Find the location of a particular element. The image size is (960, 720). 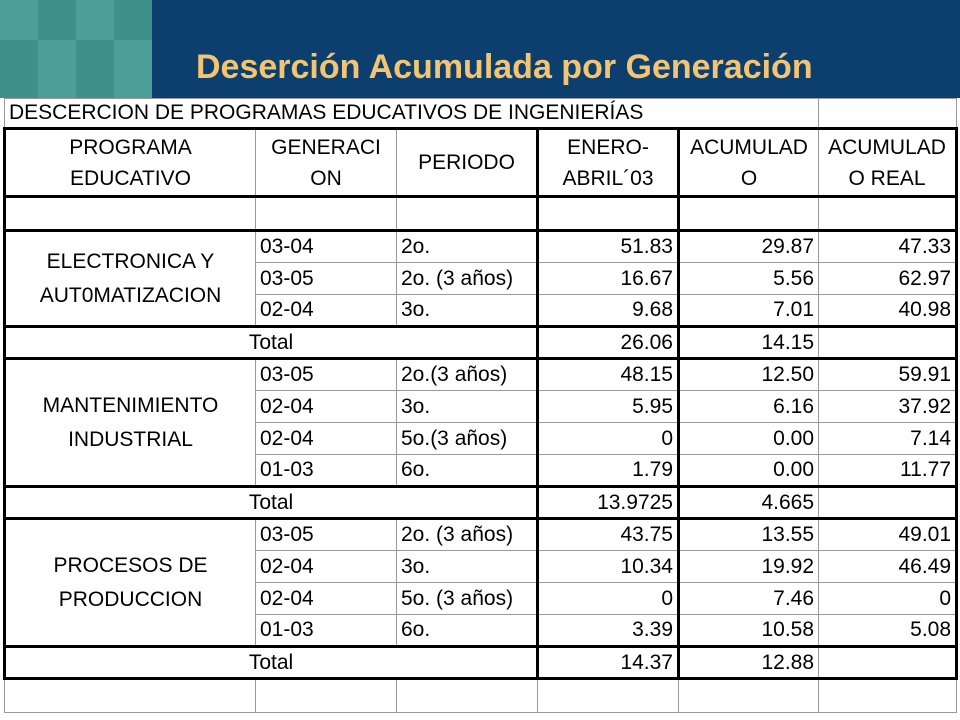

table-row: 03-05 2o. (3 años) 16.67 5.56 62.97 is located at coordinates (482, 278).